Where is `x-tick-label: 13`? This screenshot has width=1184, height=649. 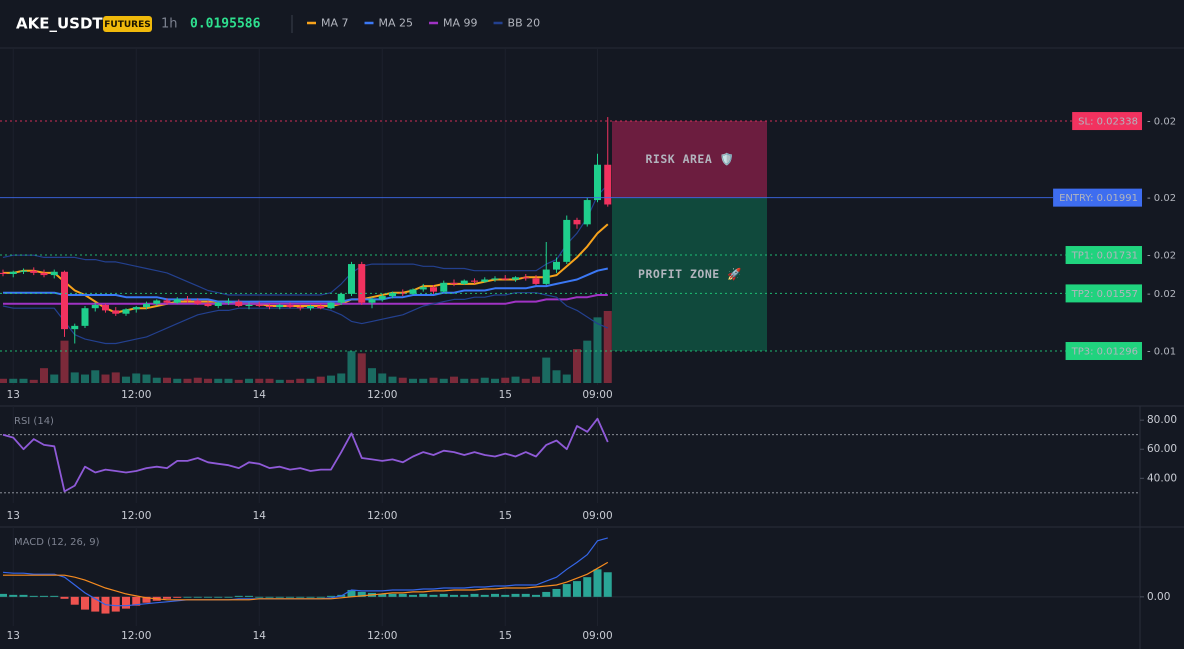
x-tick-label: 13 is located at coordinates (13, 636).